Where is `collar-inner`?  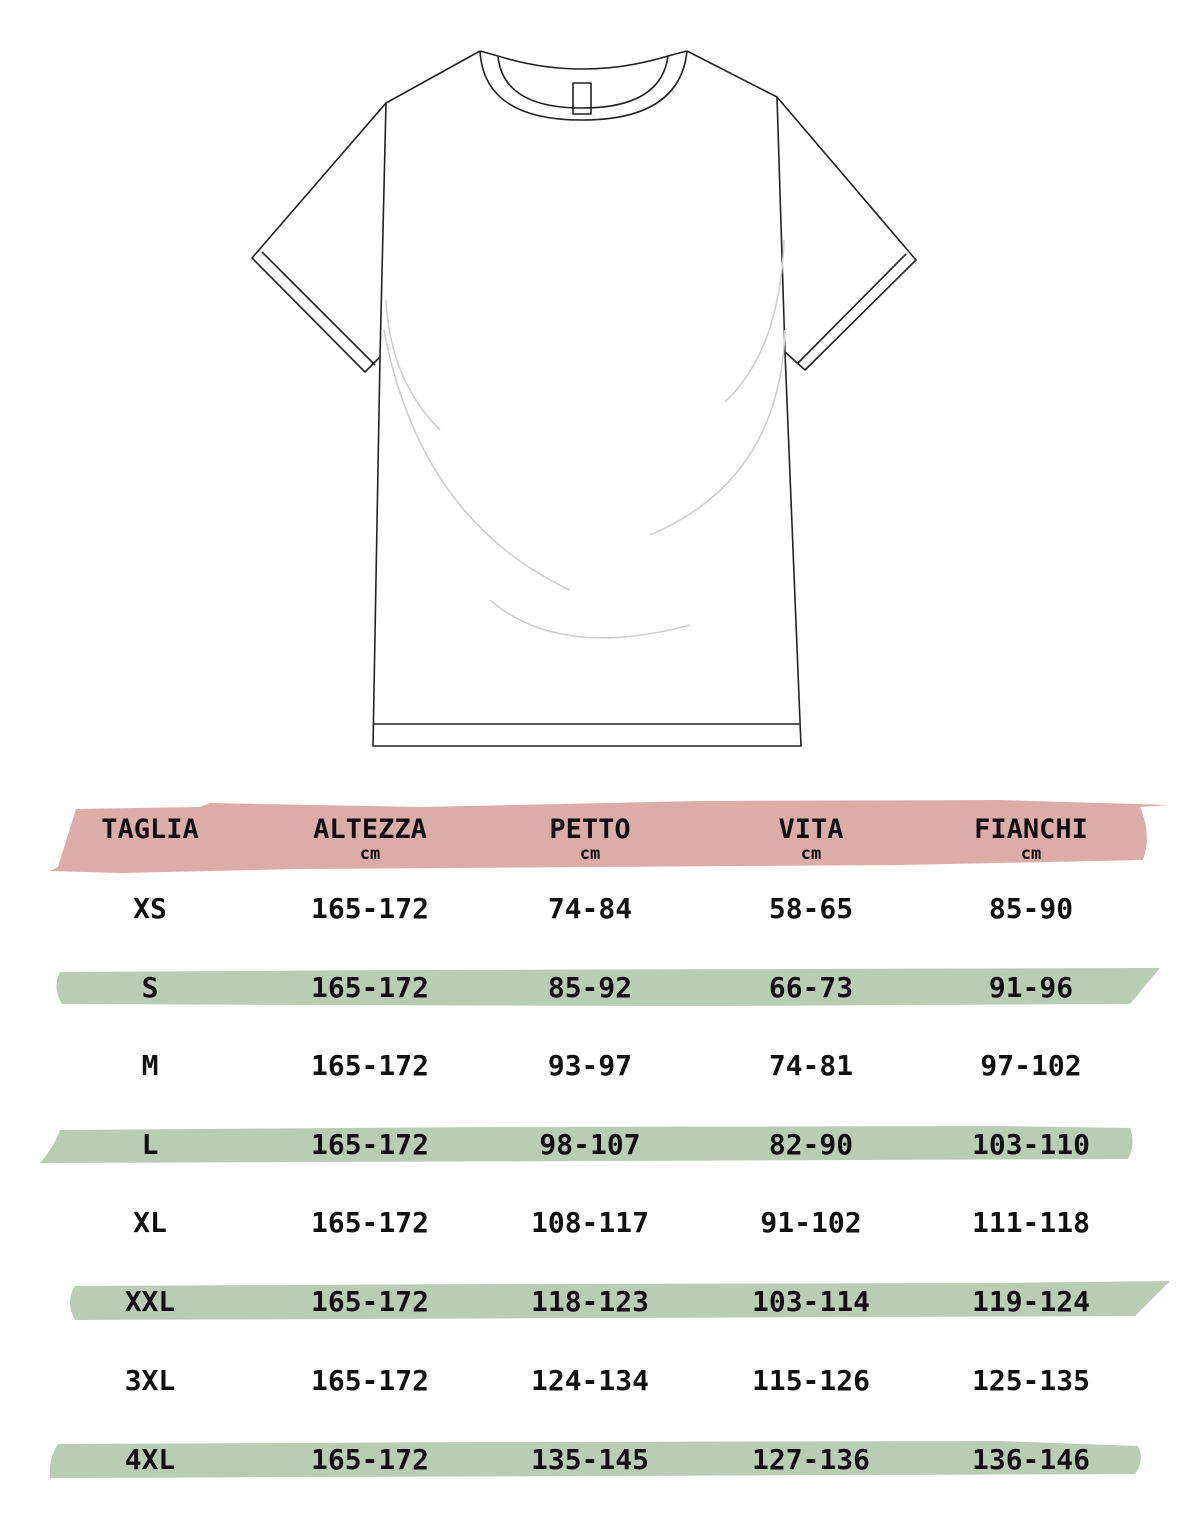
collar-inner is located at coordinates (583, 82).